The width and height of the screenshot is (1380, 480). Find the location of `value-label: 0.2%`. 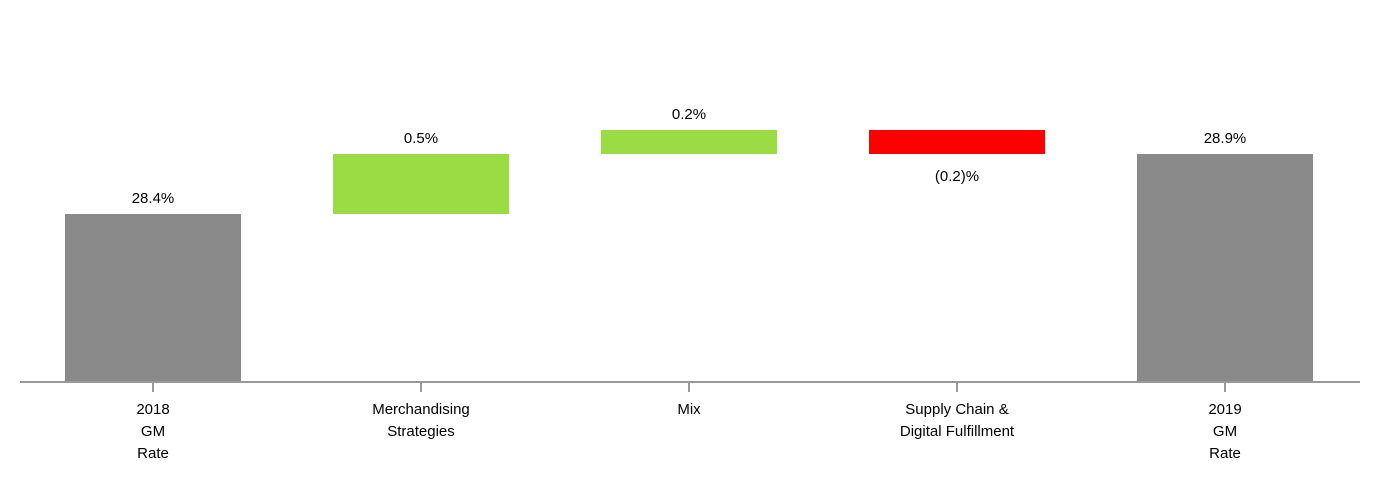

value-label: 0.2% is located at coordinates (689, 114).